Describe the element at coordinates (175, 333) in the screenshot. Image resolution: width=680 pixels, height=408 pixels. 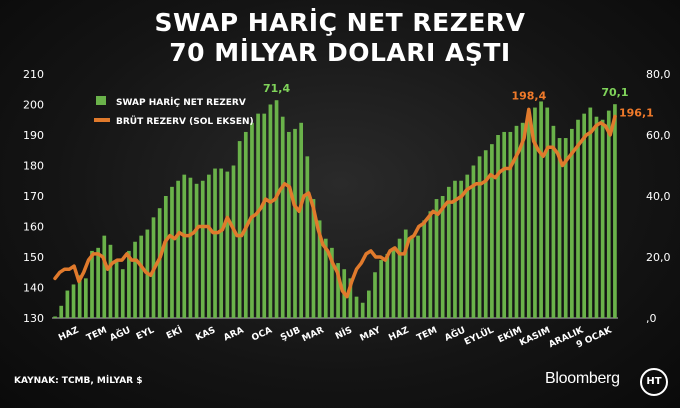
I see `x-tick-label: EKİ` at that location.